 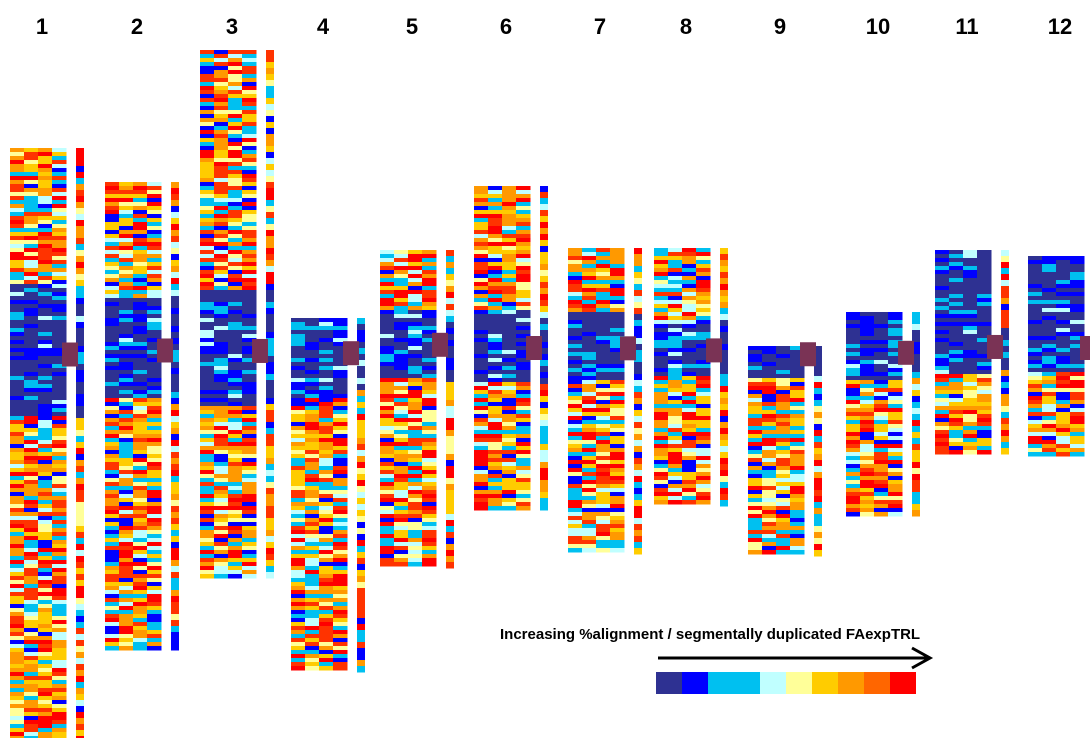 I want to click on chromosome-11-heatmap, so click(x=972, y=352).